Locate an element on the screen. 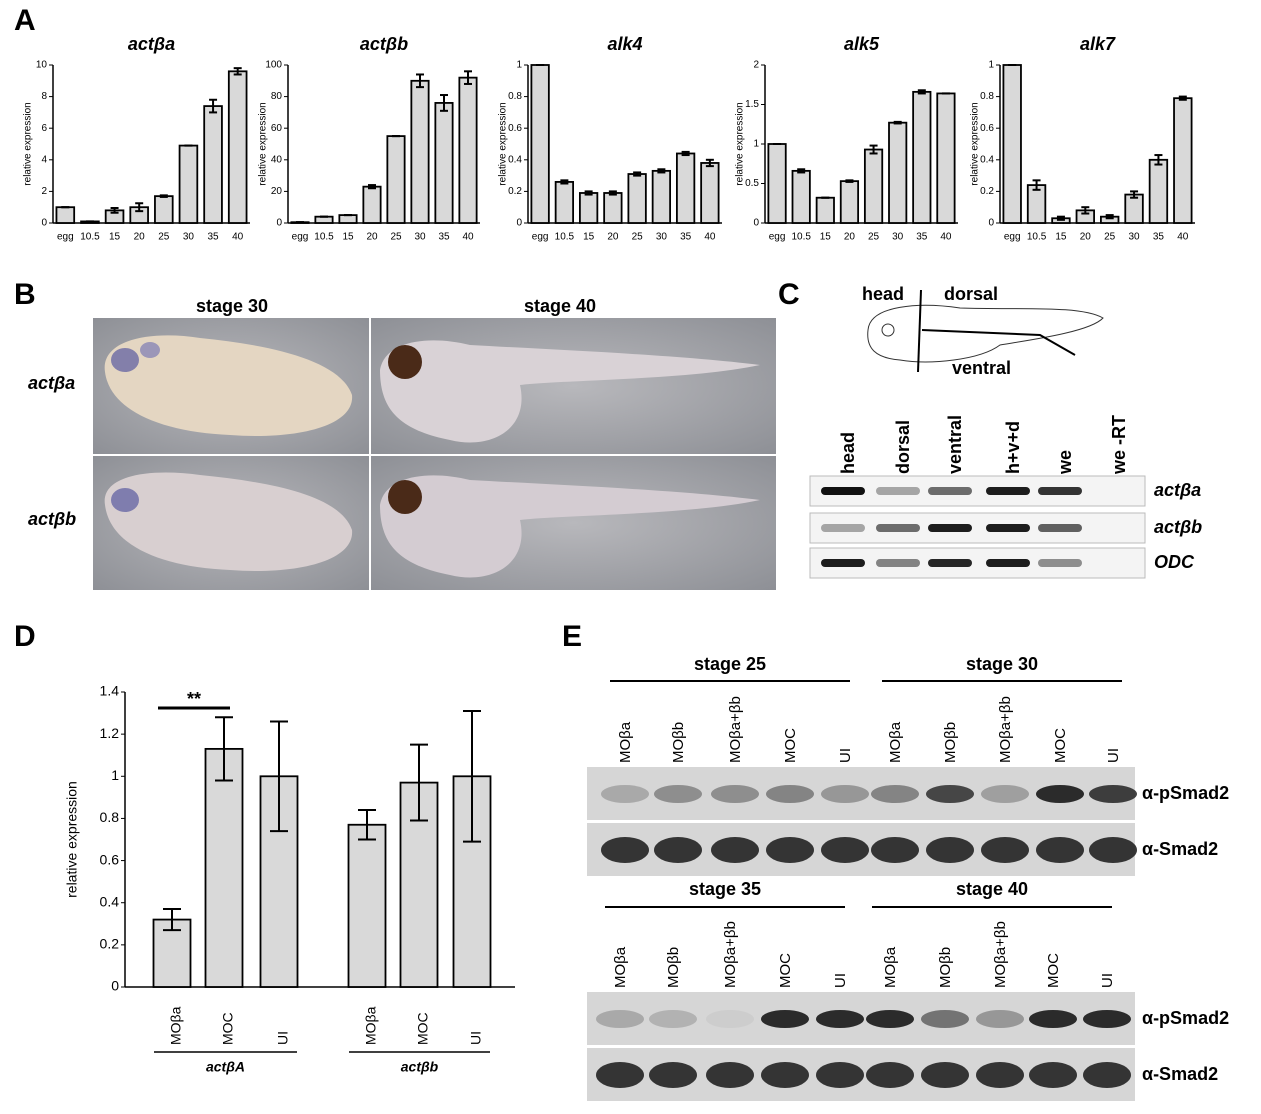 Image resolution: width=1261 pixels, height=1114 pixels. lane-label: we is located at coordinates (1065, 462).